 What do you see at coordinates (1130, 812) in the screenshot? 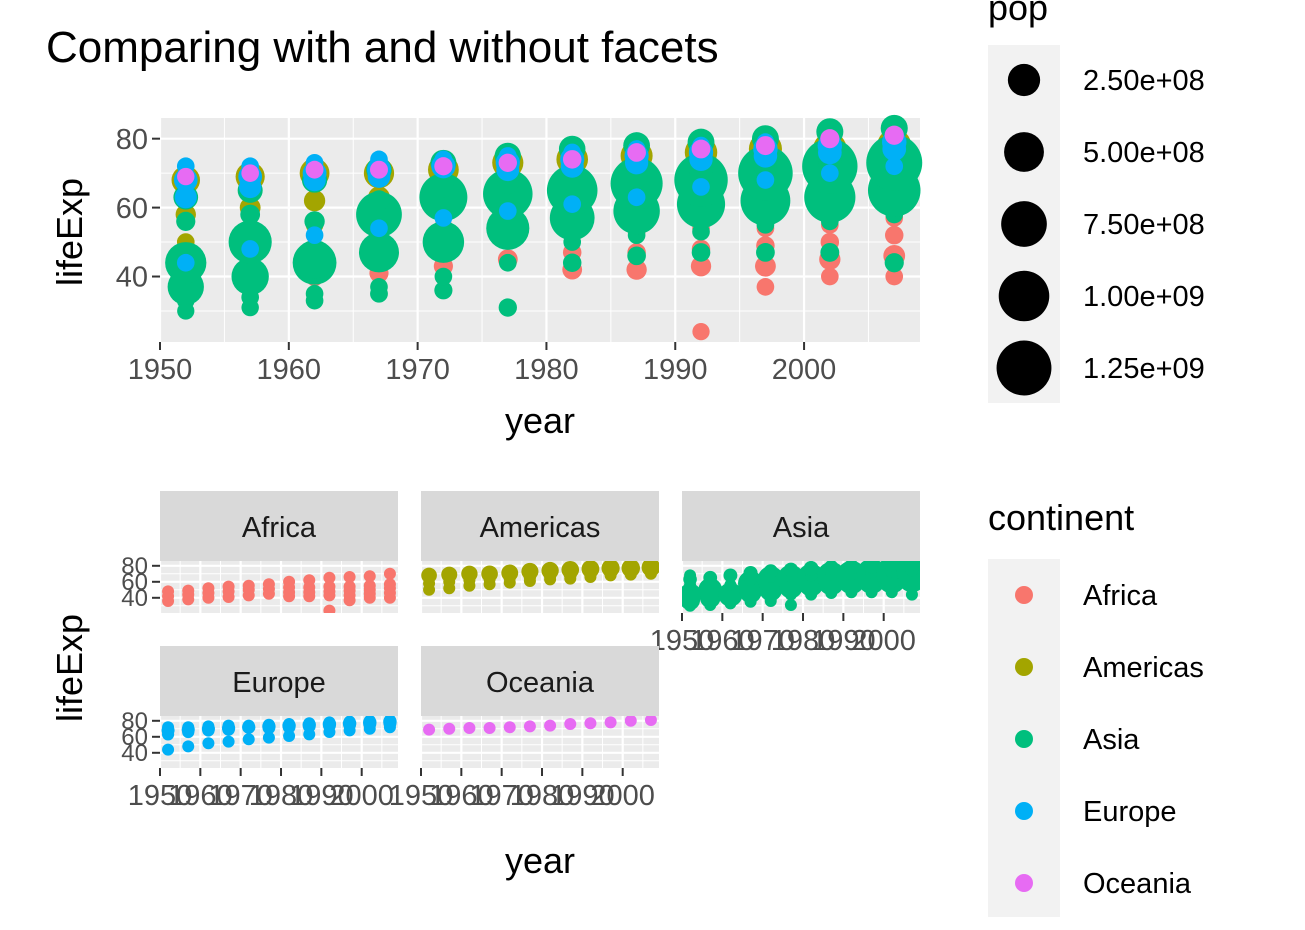
I see `legend-continent-label: Europe` at bounding box center [1130, 812].